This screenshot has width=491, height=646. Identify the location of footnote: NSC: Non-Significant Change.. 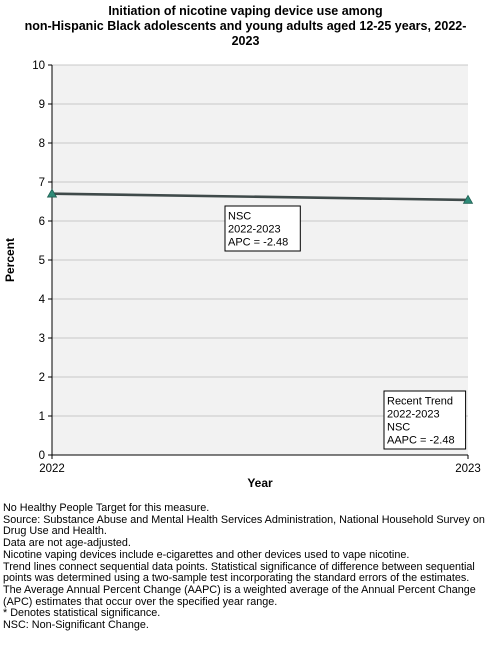
(76, 625).